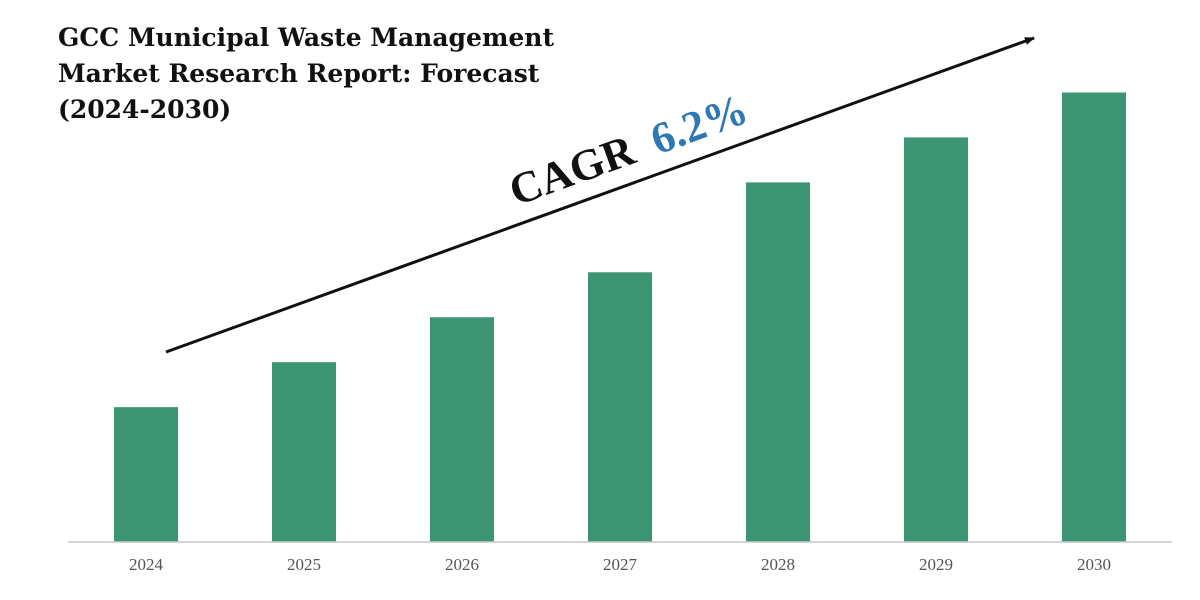 This screenshot has height=600, width=1200. Describe the element at coordinates (1094, 564) in the screenshot. I see `x-tick-label-2030: 2030` at that location.